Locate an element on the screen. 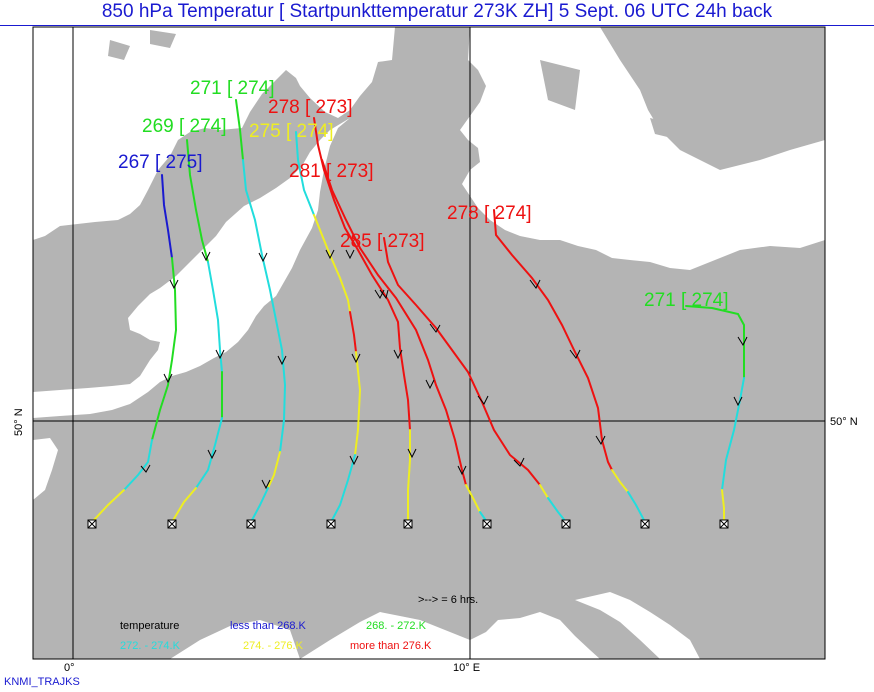 The image size is (874, 692). gulf-of-lion is located at coordinates (235, 639).